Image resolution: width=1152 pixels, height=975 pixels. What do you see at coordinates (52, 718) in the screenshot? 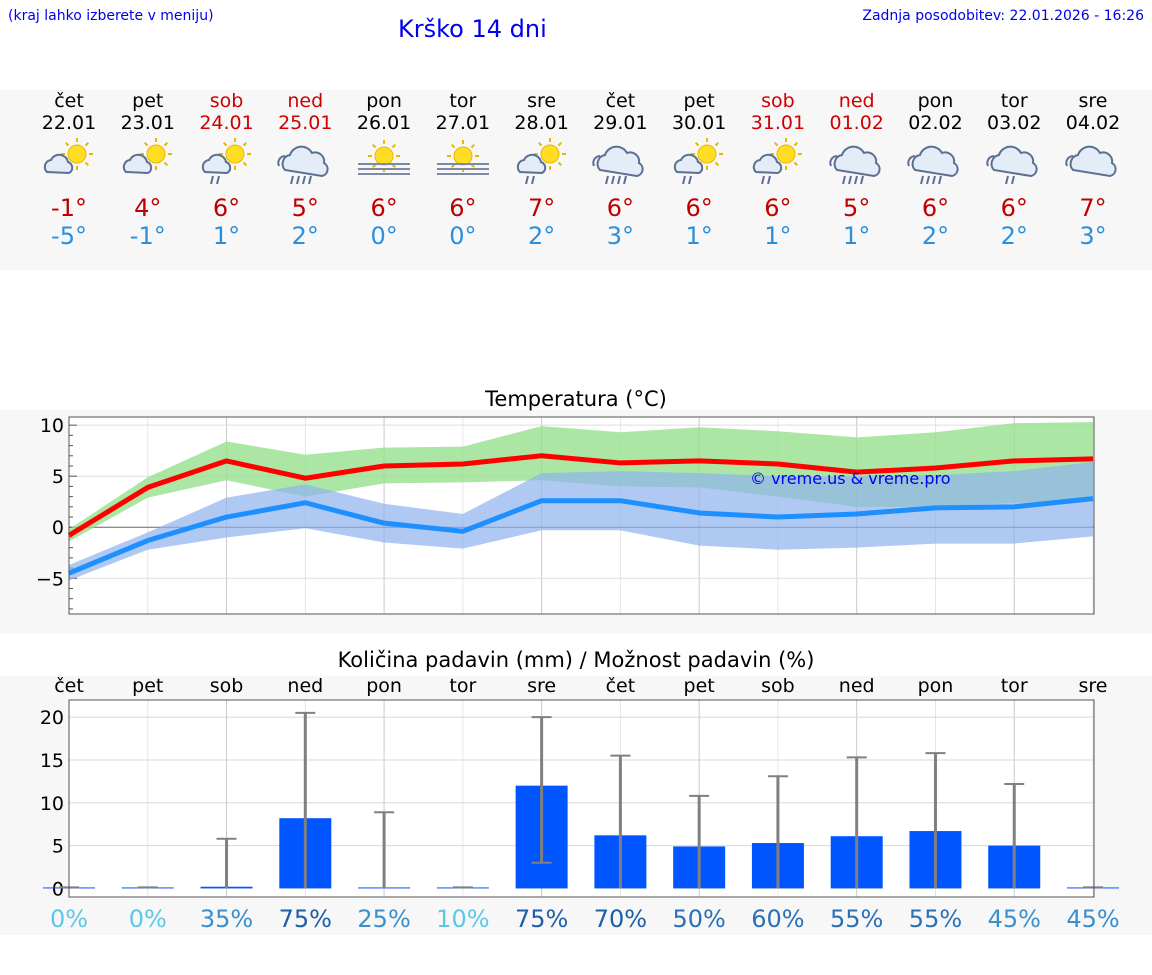
I see `y-tick-label: 20` at bounding box center [52, 718].